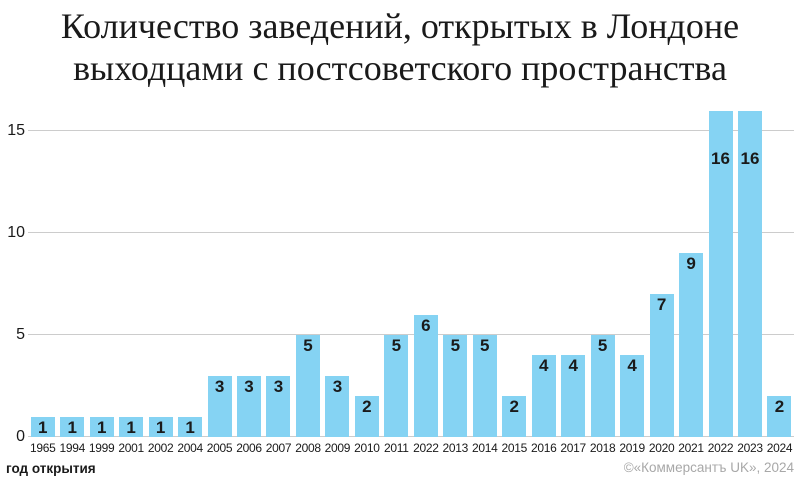 The height and width of the screenshot is (486, 800). Describe the element at coordinates (16, 232) in the screenshot. I see `y-tick-label: 10` at that location.